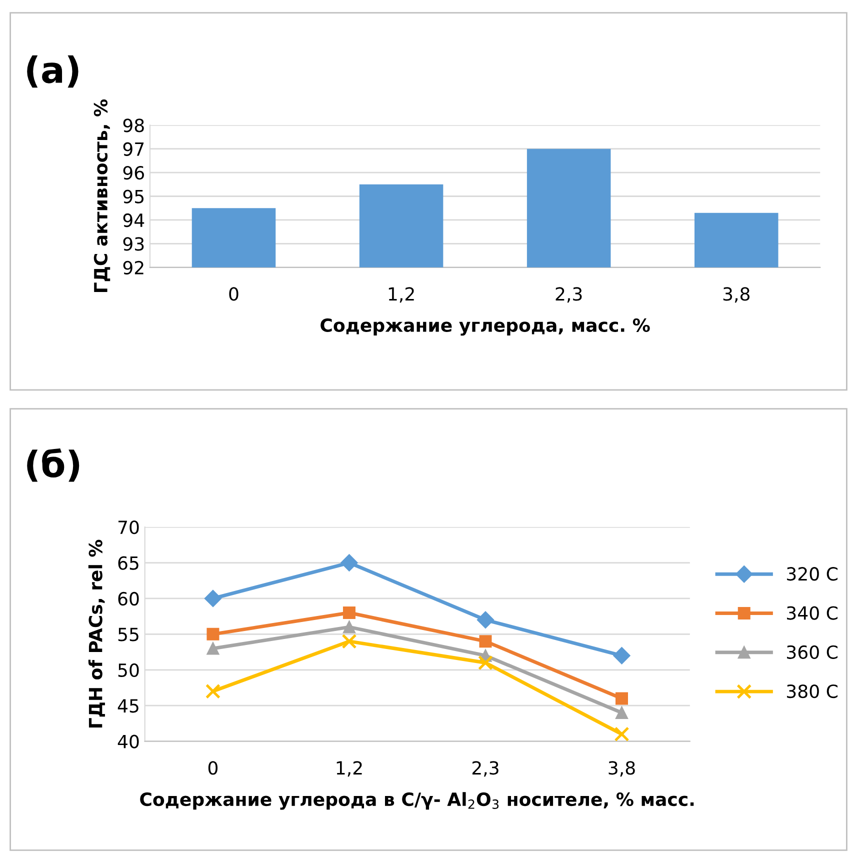 The height and width of the screenshot is (857, 857). Describe the element at coordinates (128, 741) in the screenshot. I see `y-tick-label: 40` at that location.